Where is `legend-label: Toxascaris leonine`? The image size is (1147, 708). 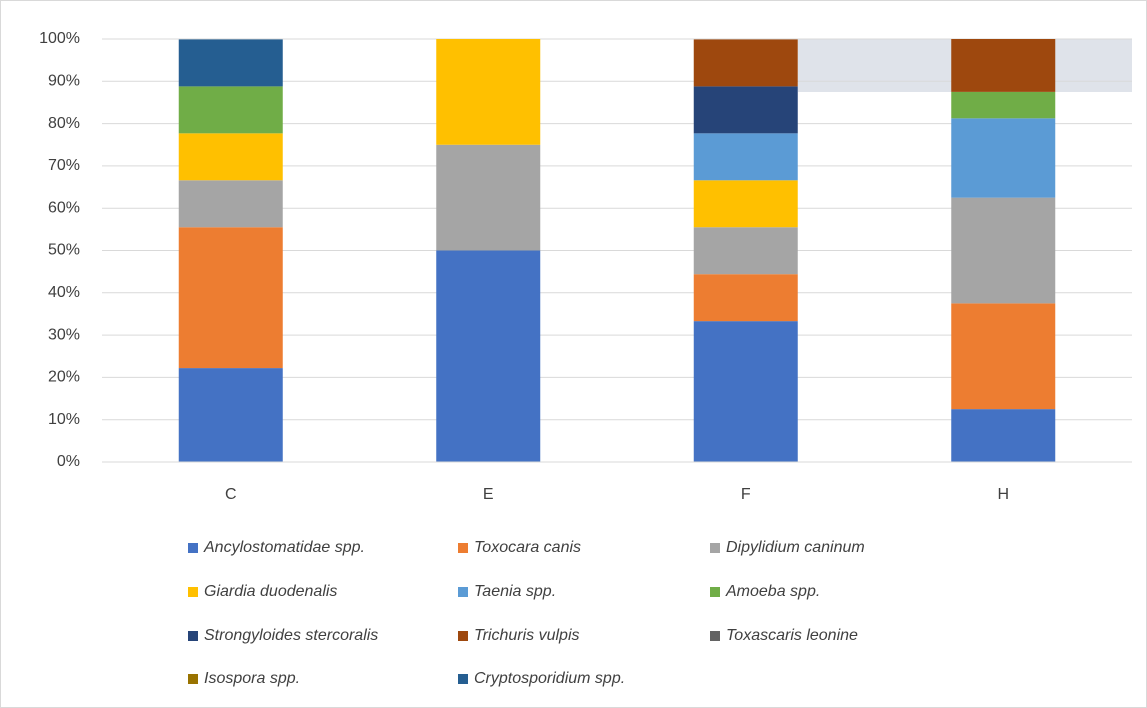 legend-label: Toxascaris leonine is located at coordinates (792, 635).